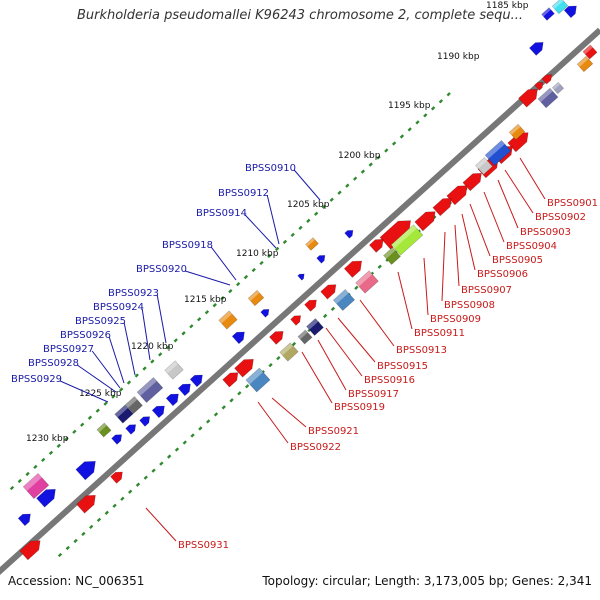 The image size is (600, 600). Describe the element at coordinates (455, 319) in the screenshot. I see `gene-label: BPSS0909` at that location.